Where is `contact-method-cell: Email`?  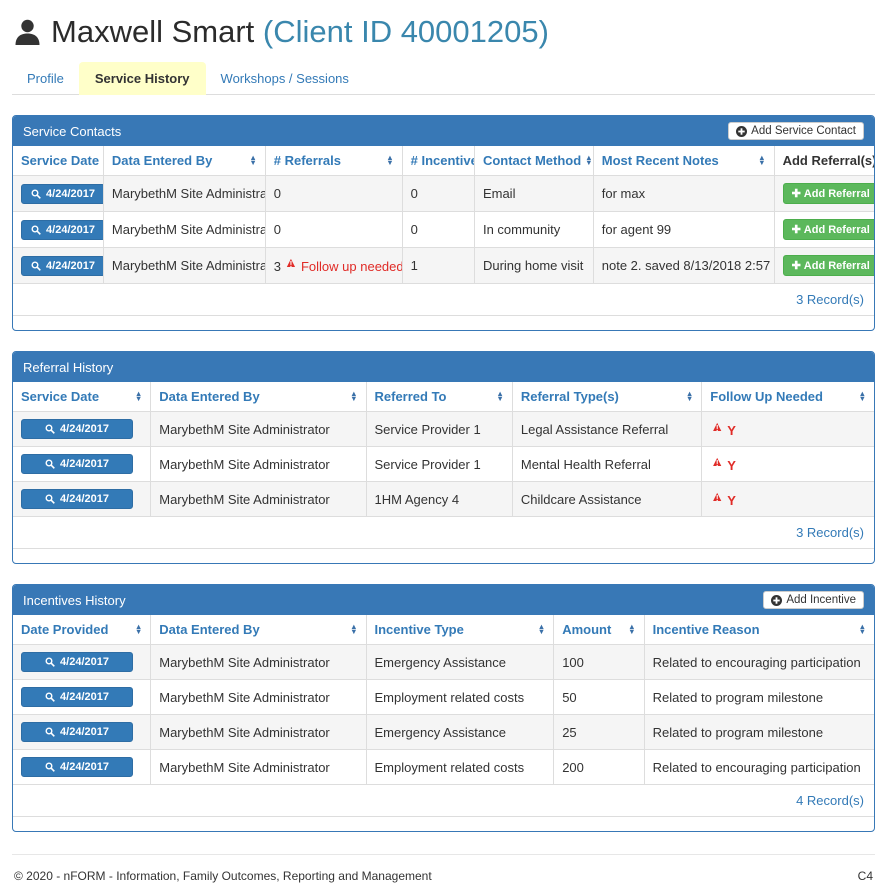 contact-method-cell: Email is located at coordinates (533, 194).